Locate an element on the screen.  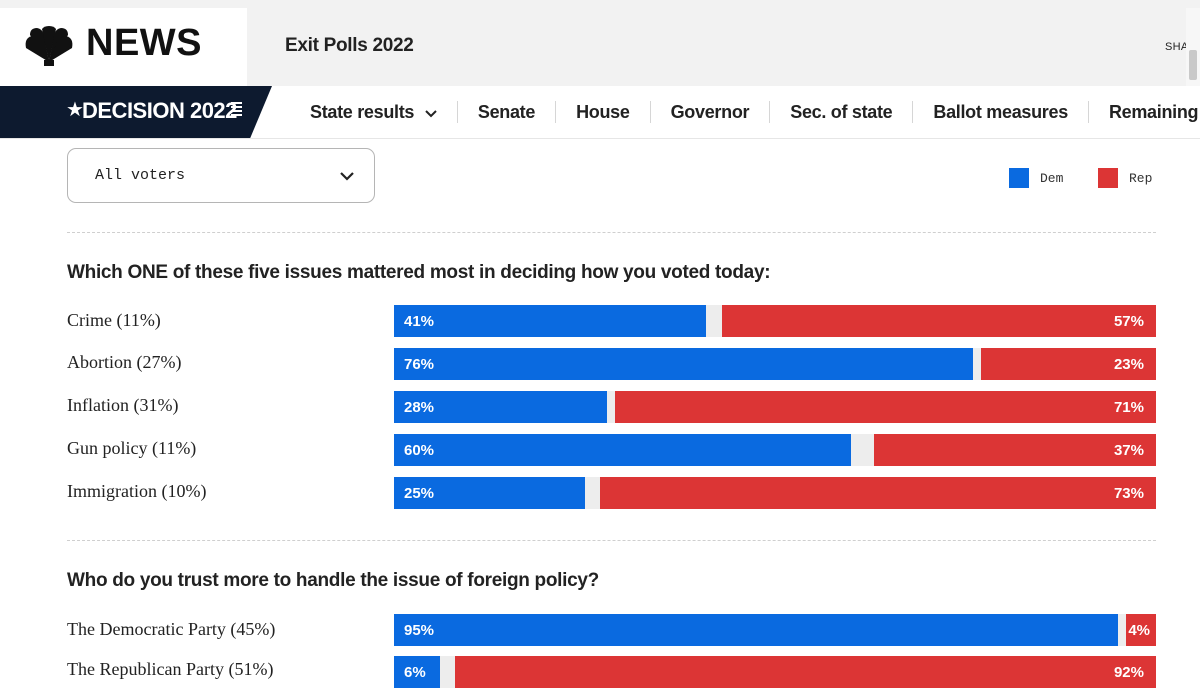
result-bar: 6% 92% is located at coordinates (775, 672).